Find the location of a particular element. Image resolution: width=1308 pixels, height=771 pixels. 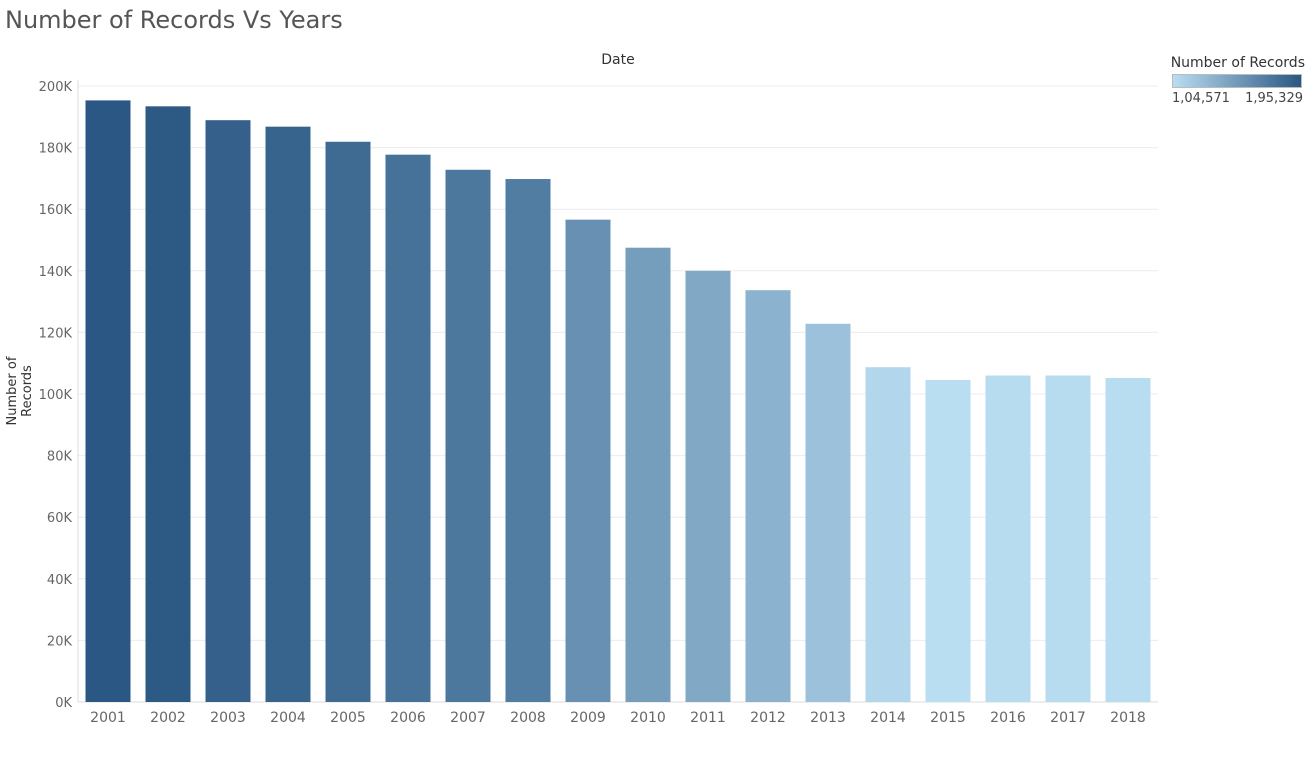

bar-2003 is located at coordinates (228, 411).